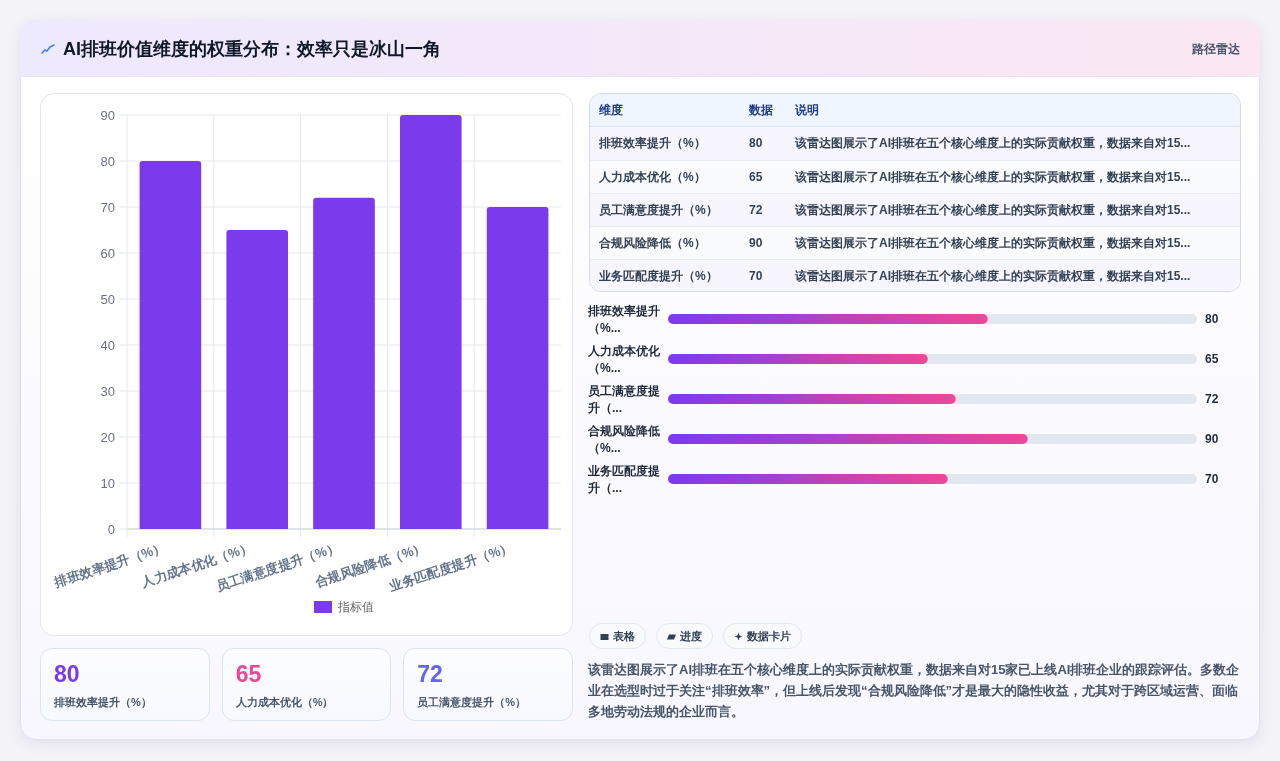 The height and width of the screenshot is (761, 1280). Describe the element at coordinates (769, 636) in the screenshot. I see `text: 数据卡片` at that location.